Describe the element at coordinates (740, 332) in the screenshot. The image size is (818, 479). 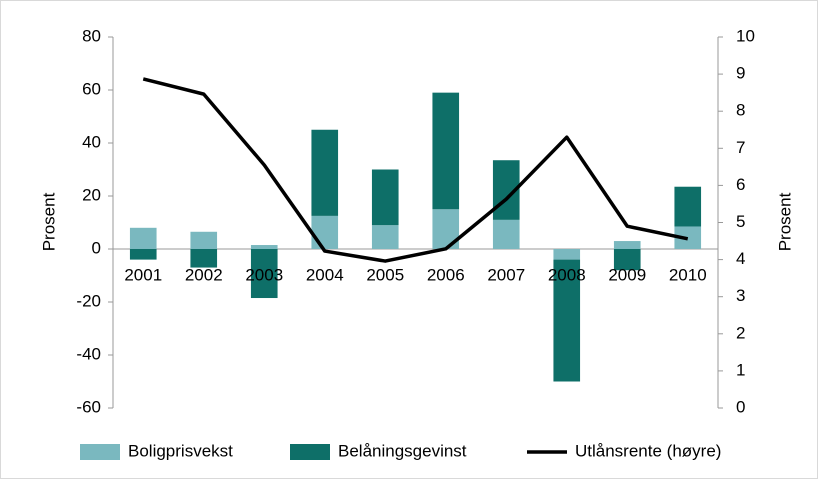
I see `y2-tick-label: 2` at that location.